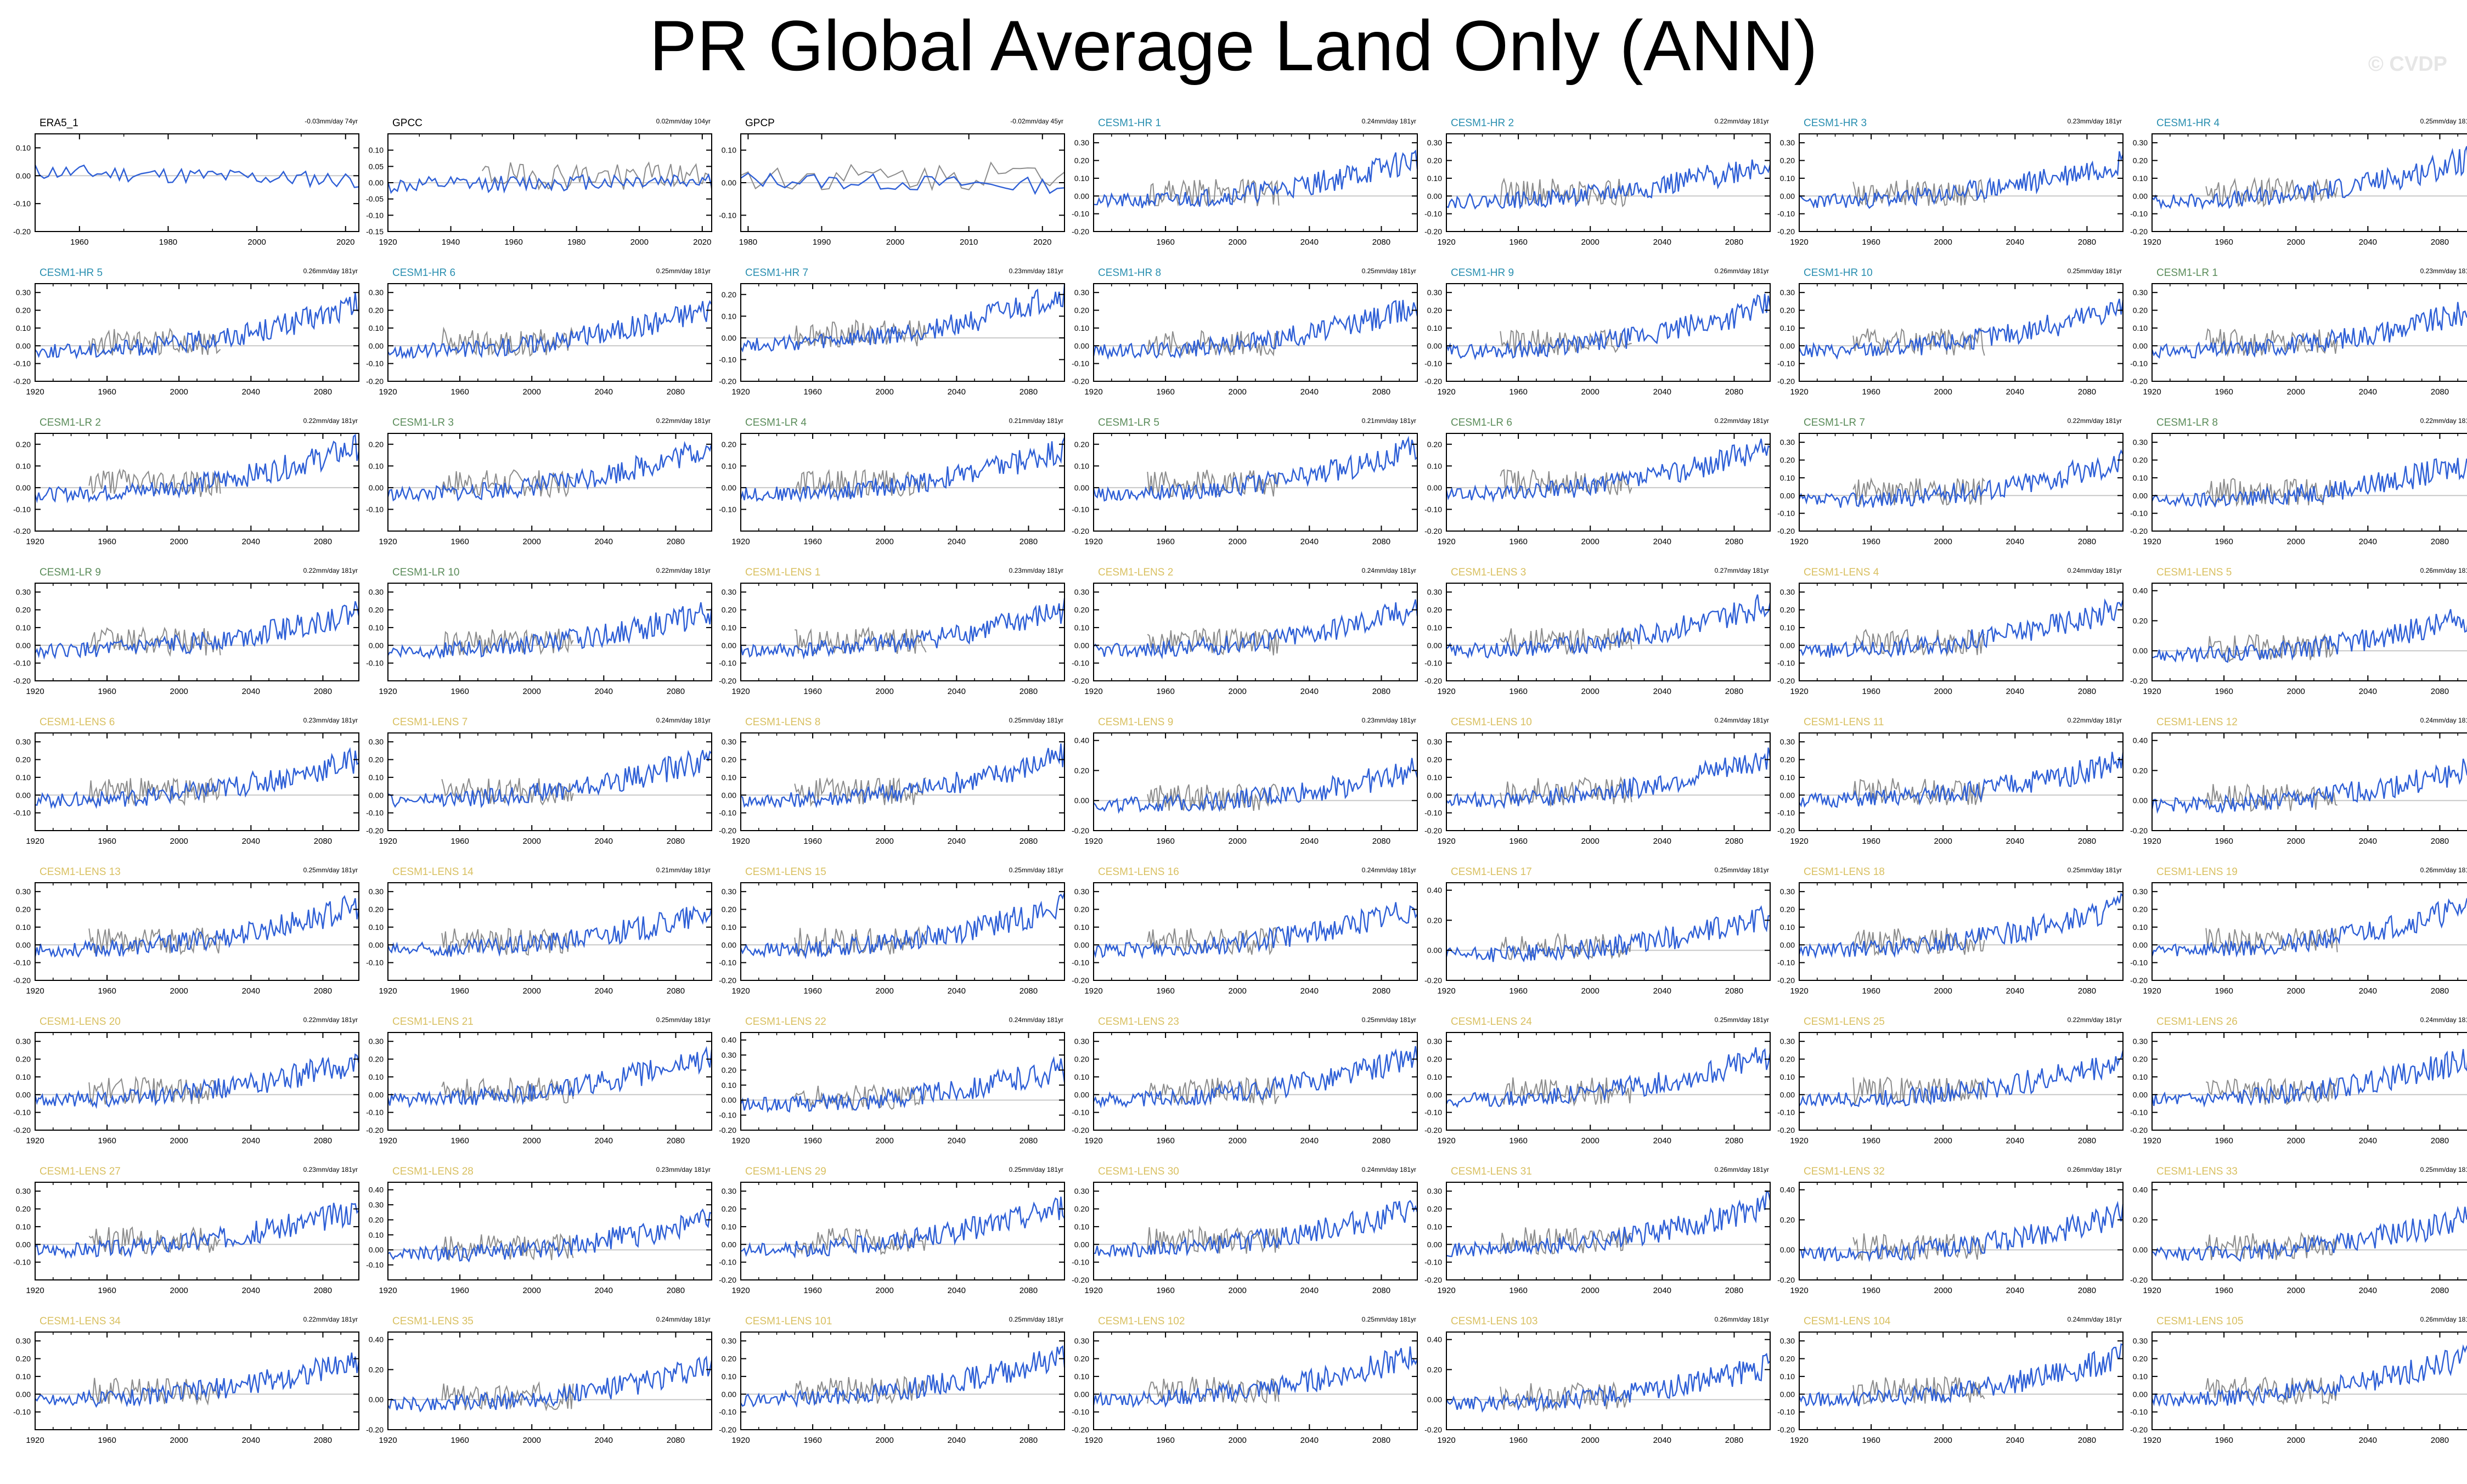  What do you see at coordinates (788, 1321) in the screenshot?
I see `panel-title: CESM1-LENS 101` at bounding box center [788, 1321].